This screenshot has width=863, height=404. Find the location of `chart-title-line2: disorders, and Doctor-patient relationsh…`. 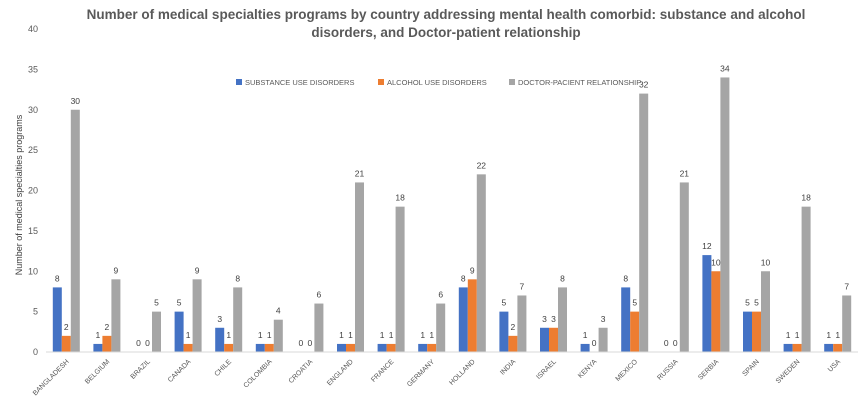

chart-title-line2: disorders, and Doctor-patient relationsh… is located at coordinates (445, 32).